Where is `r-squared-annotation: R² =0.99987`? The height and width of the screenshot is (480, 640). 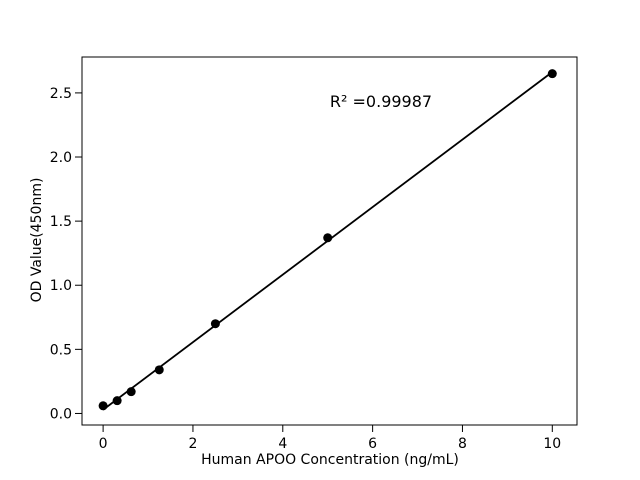
r-squared-annotation: R² =0.99987 is located at coordinates (381, 101).